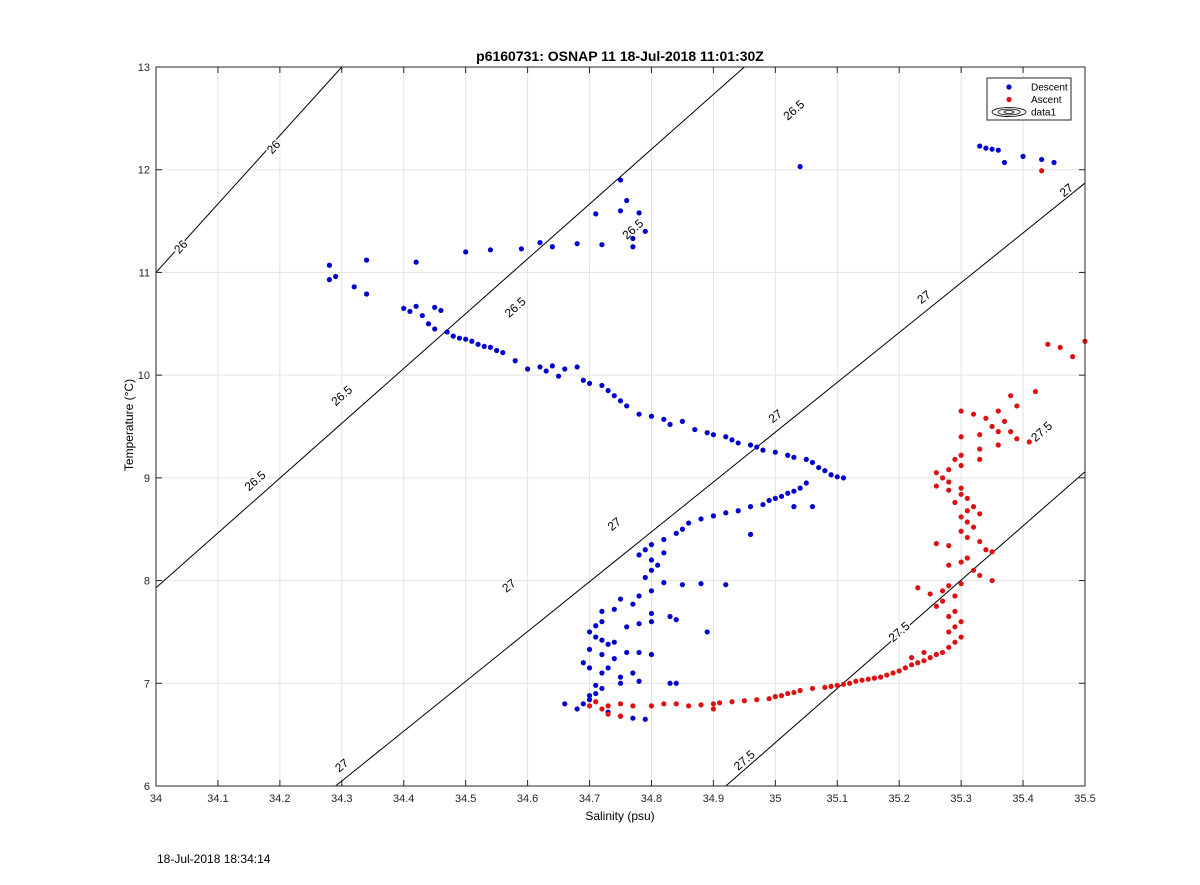 This screenshot has width=1200, height=885. What do you see at coordinates (1009, 87) in the screenshot?
I see `legend-marker` at bounding box center [1009, 87].